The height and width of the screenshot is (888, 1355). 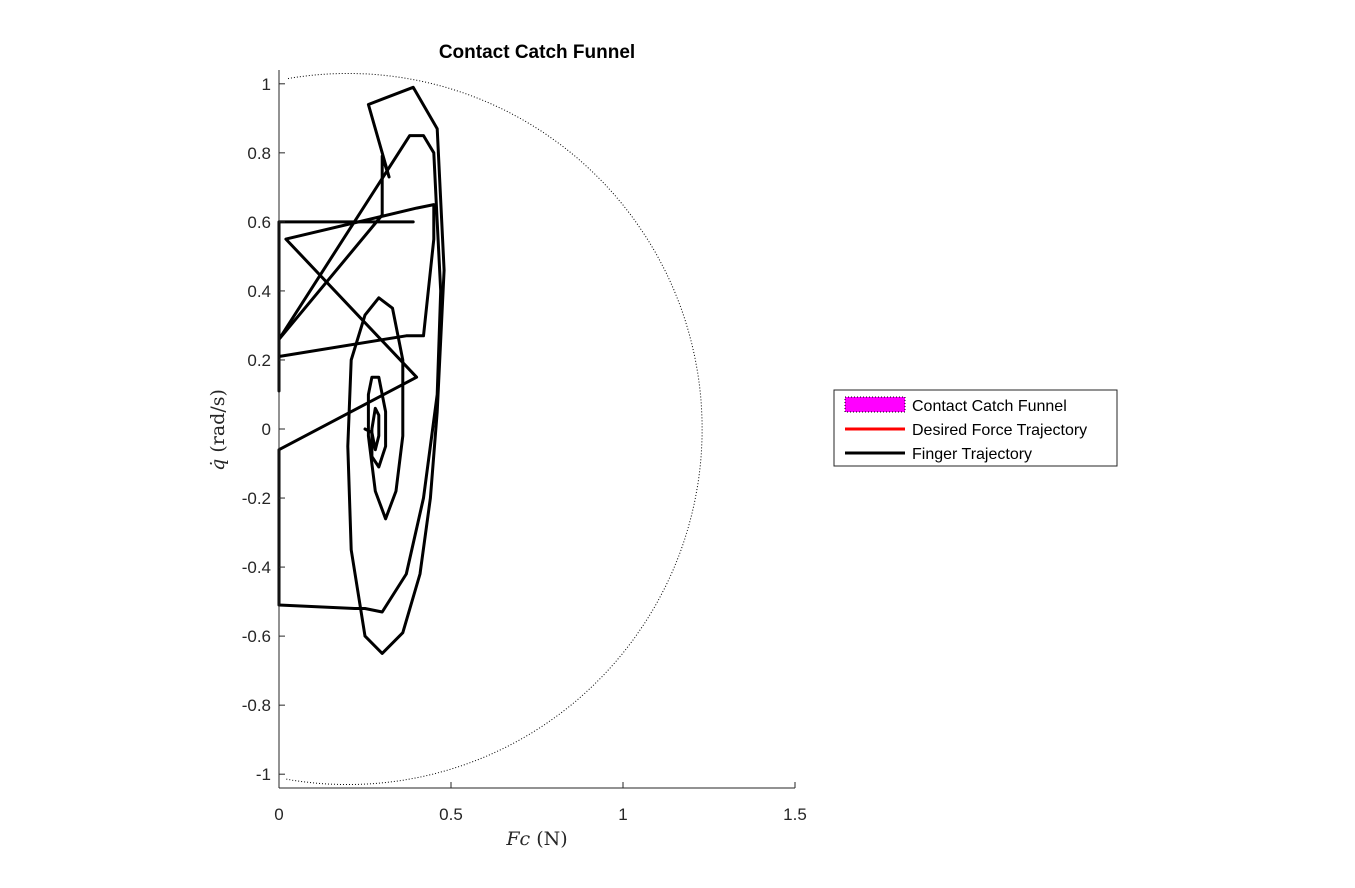 I want to click on y-tick-label: 1, so click(x=266, y=84).